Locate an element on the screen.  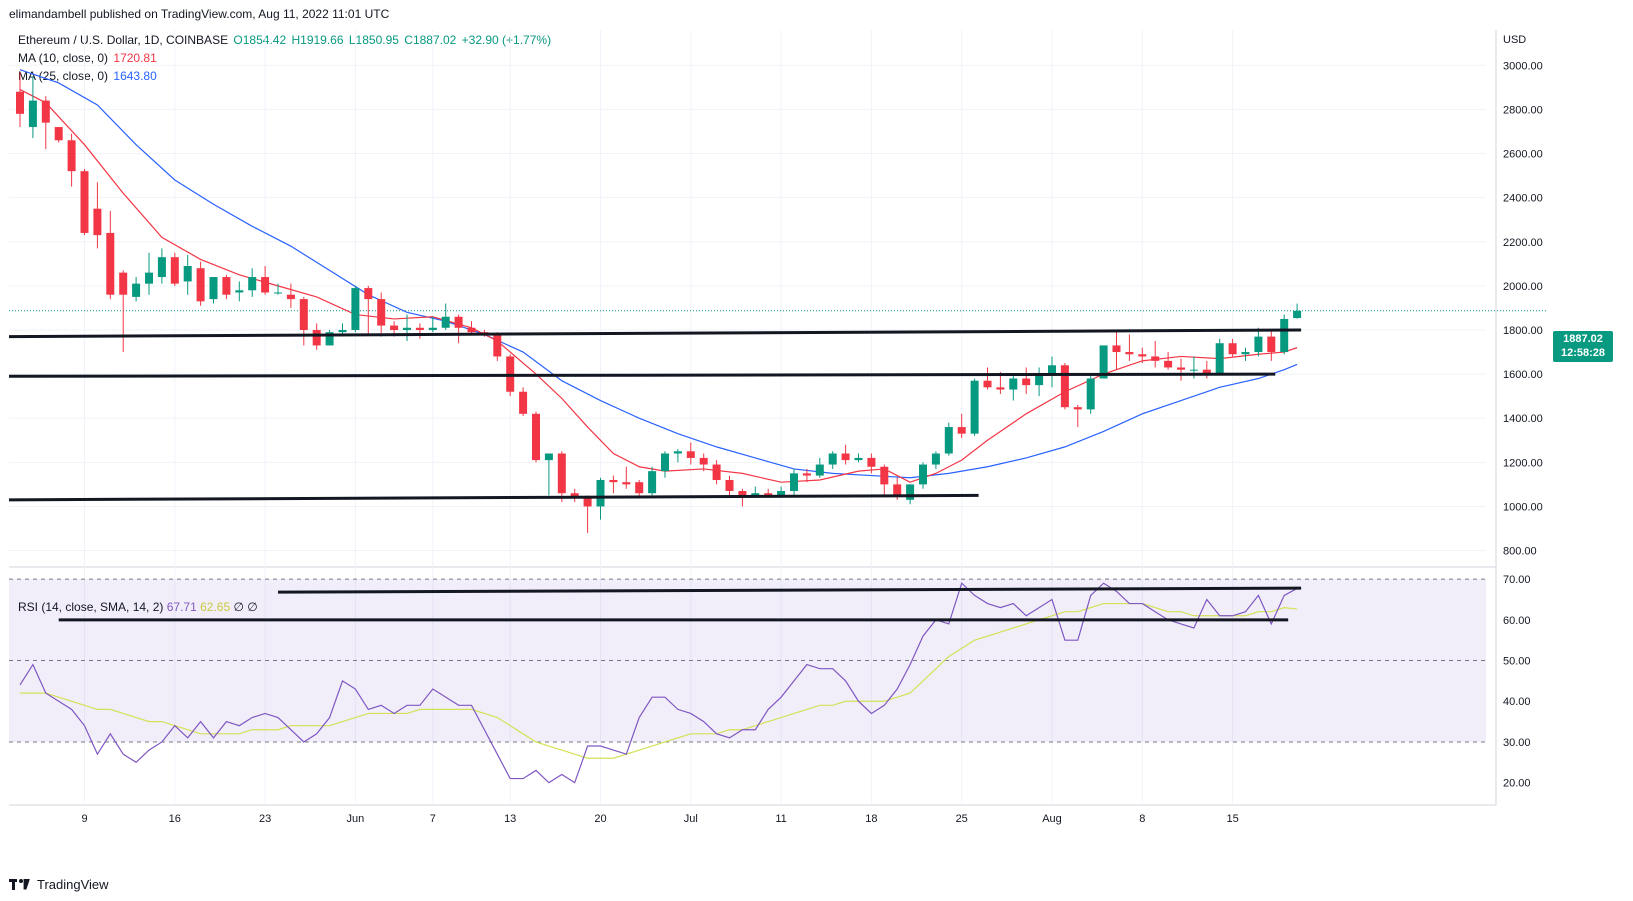
time-tick-label: 25 is located at coordinates (962, 819).